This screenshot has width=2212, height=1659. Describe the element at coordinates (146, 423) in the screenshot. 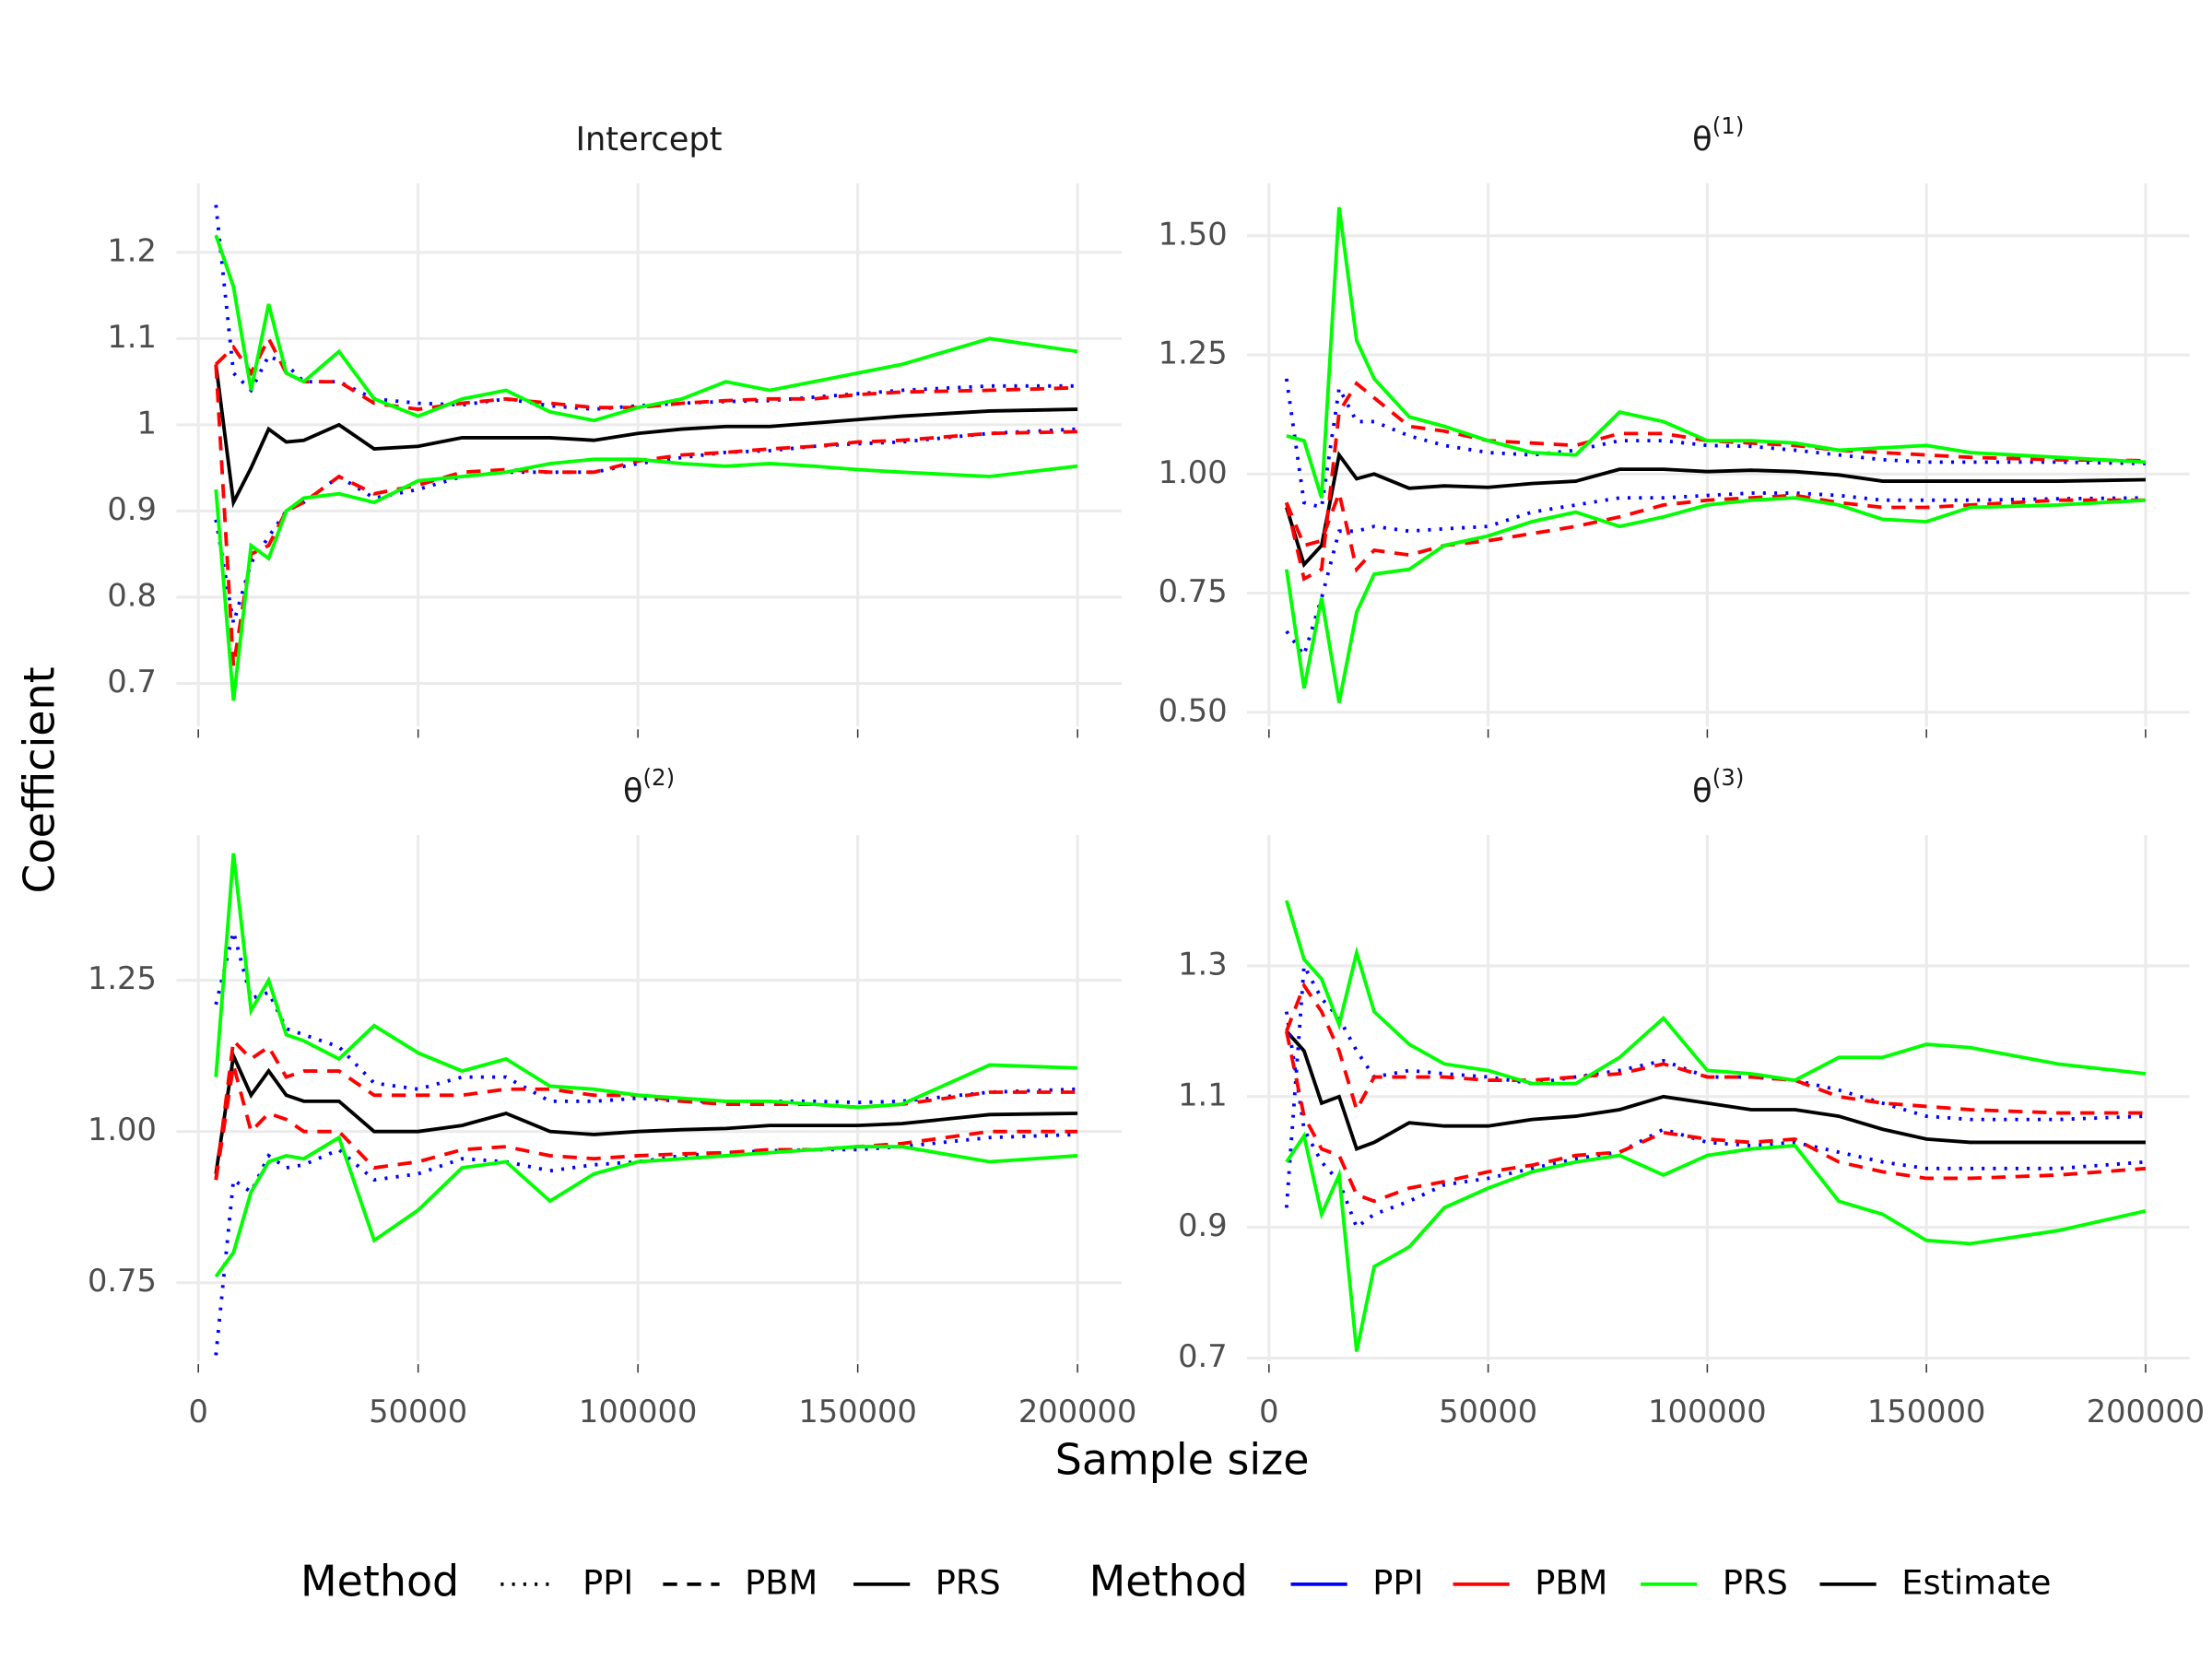

I see `y-tick-label: 1` at that location.